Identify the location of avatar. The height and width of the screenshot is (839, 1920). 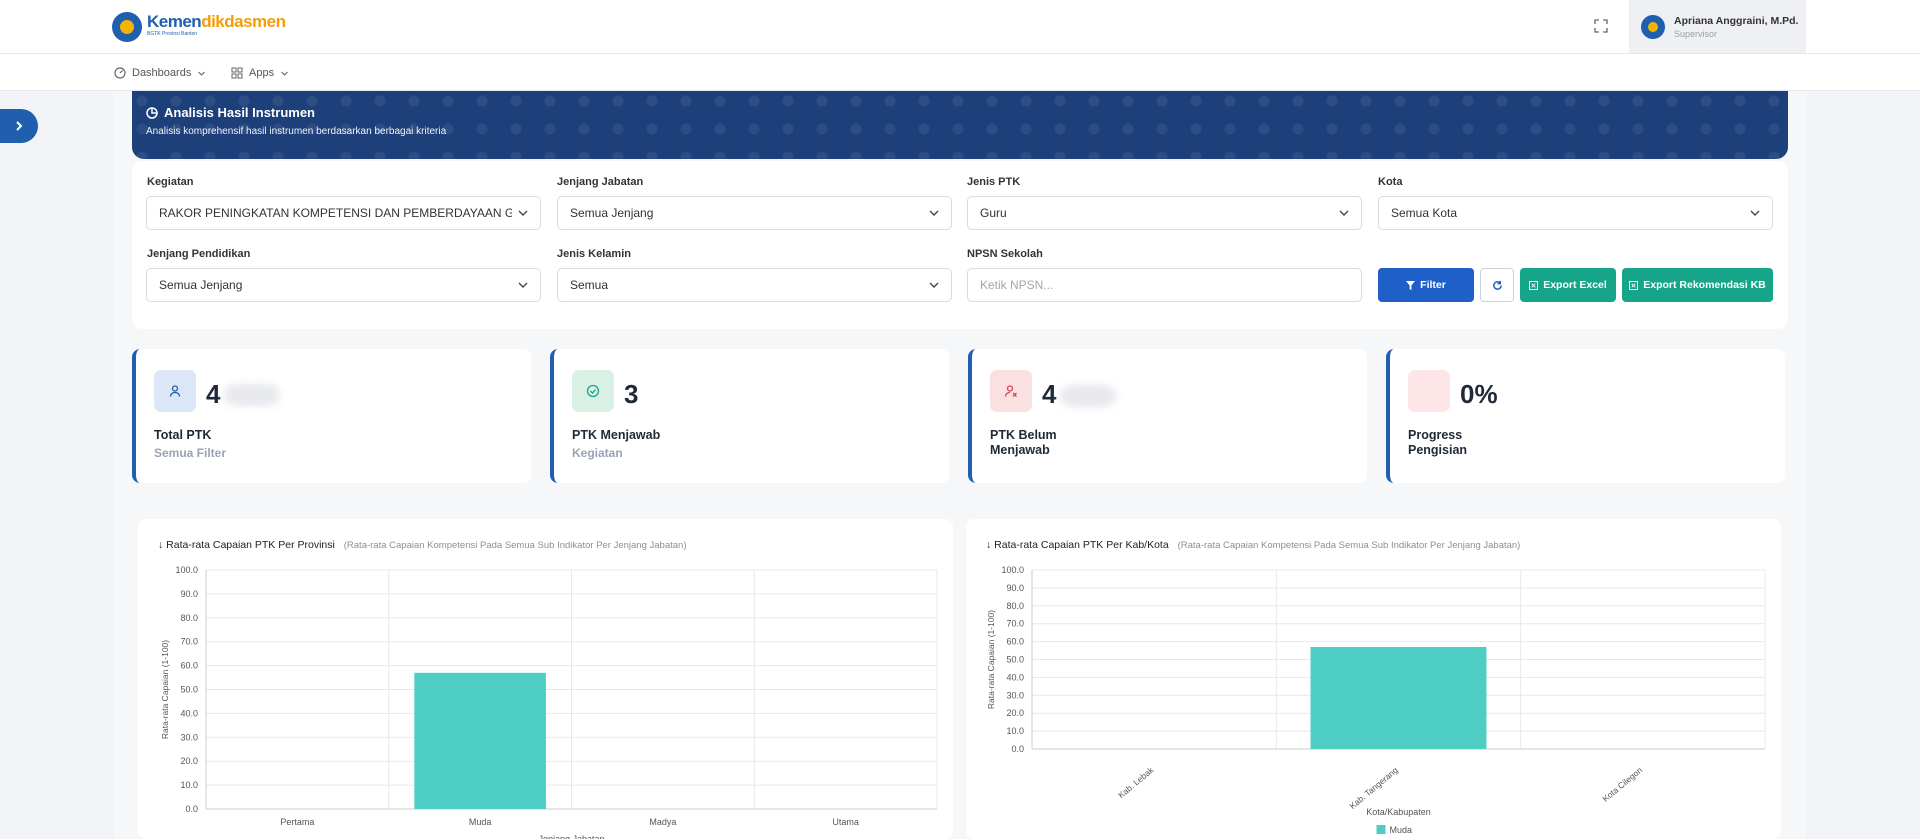
(1653, 27).